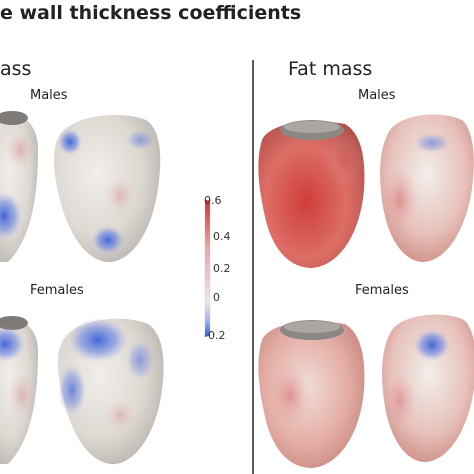 This screenshot has width=474, height=474. What do you see at coordinates (207, 268) in the screenshot?
I see `colorbar` at bounding box center [207, 268].